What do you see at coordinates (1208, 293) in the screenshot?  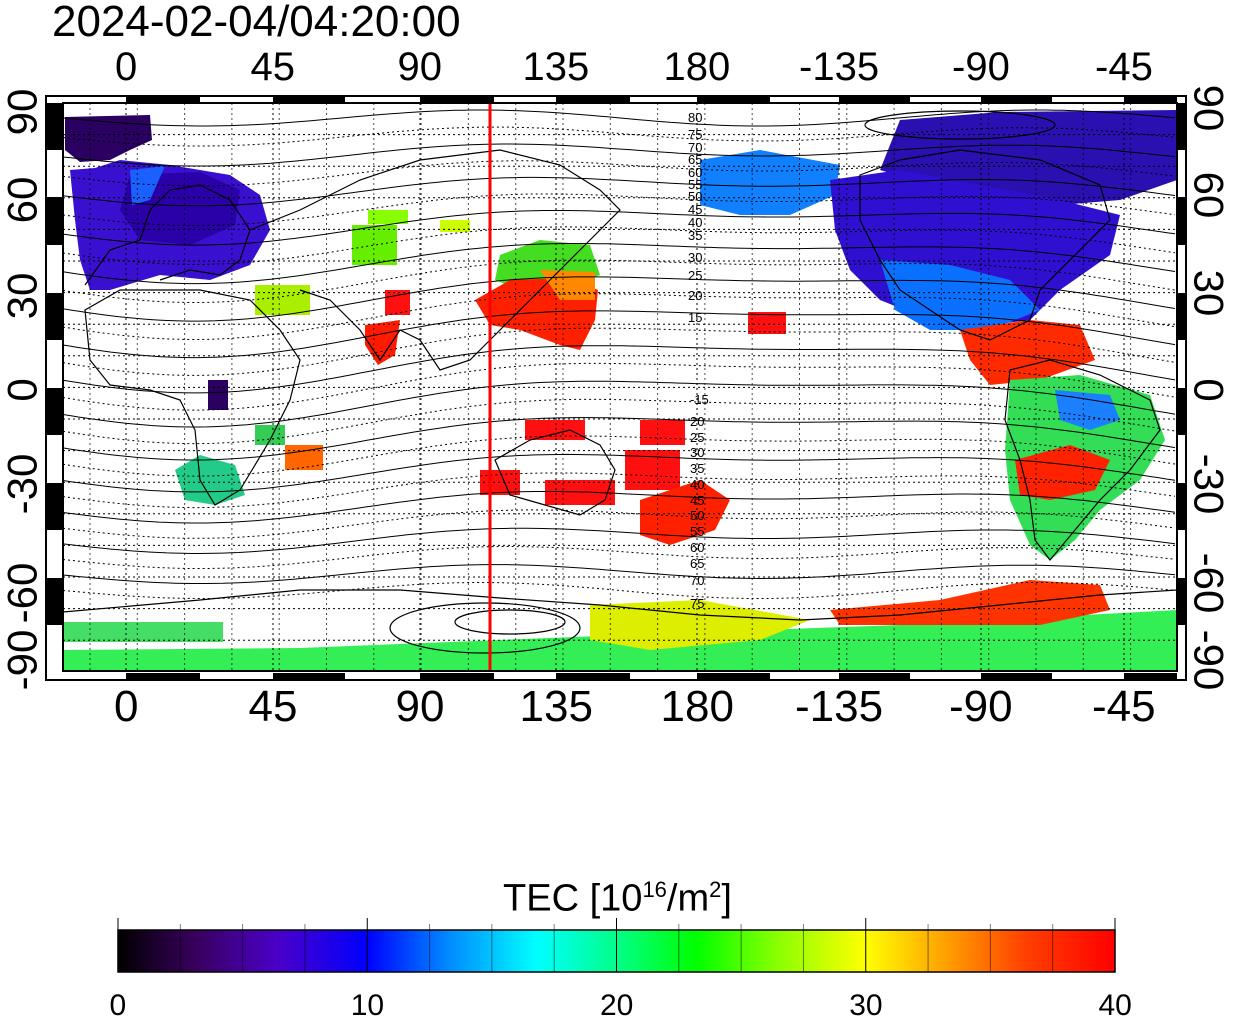 I see `right-lat-tick-label: 30` at bounding box center [1208, 293].